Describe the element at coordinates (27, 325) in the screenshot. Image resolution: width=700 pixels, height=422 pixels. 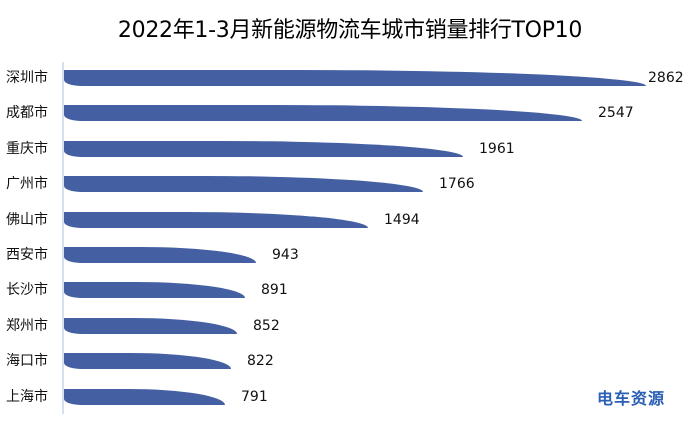
I see `category-label: 郑州市` at that location.